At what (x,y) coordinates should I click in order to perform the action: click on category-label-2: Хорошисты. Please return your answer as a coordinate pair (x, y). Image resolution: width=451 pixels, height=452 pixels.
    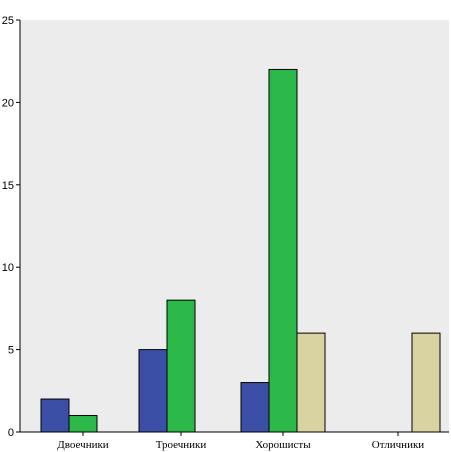
    Looking at the image, I should click on (283, 445).